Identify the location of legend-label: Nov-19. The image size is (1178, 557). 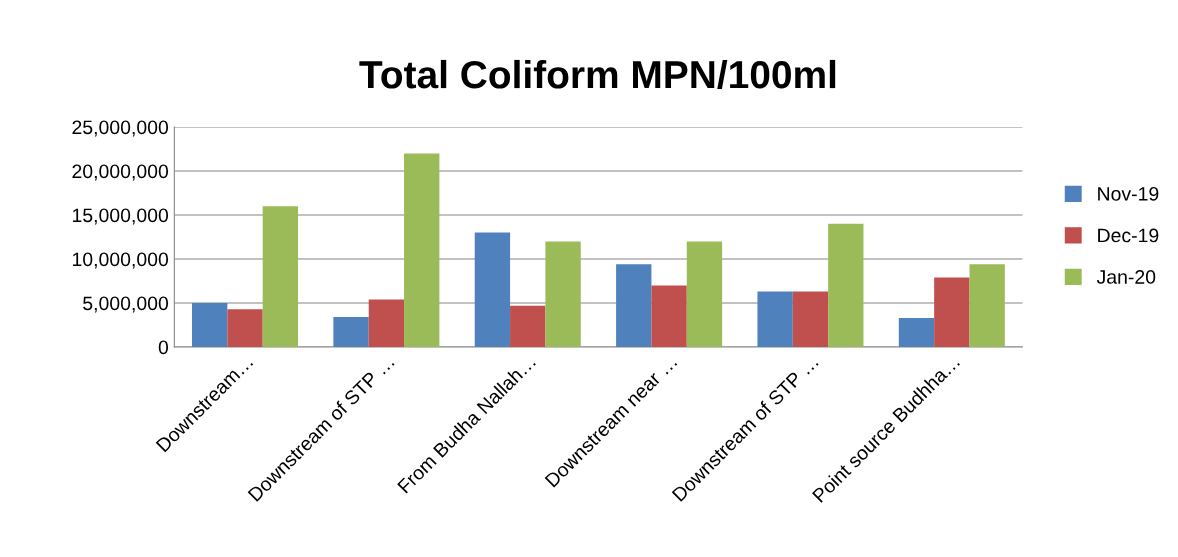
(1128, 193).